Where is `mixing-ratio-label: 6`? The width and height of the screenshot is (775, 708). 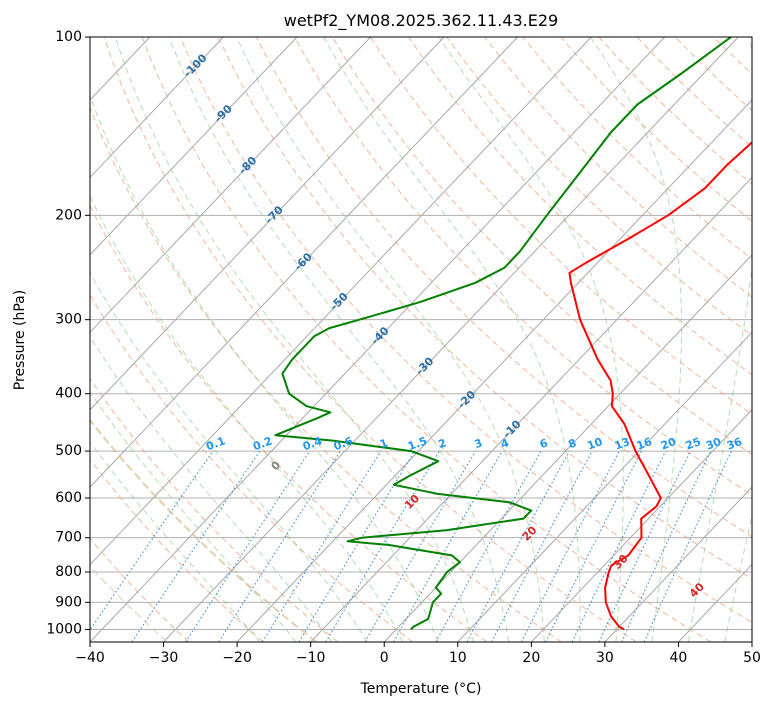
mixing-ratio-label: 6 is located at coordinates (544, 443).